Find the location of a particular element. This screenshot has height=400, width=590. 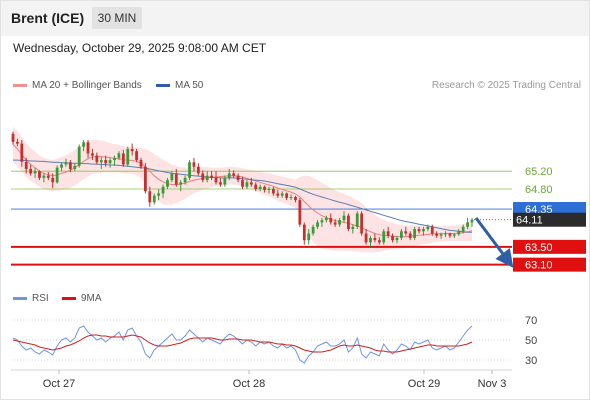

legend-rsi-label: RSI is located at coordinates (40, 298).